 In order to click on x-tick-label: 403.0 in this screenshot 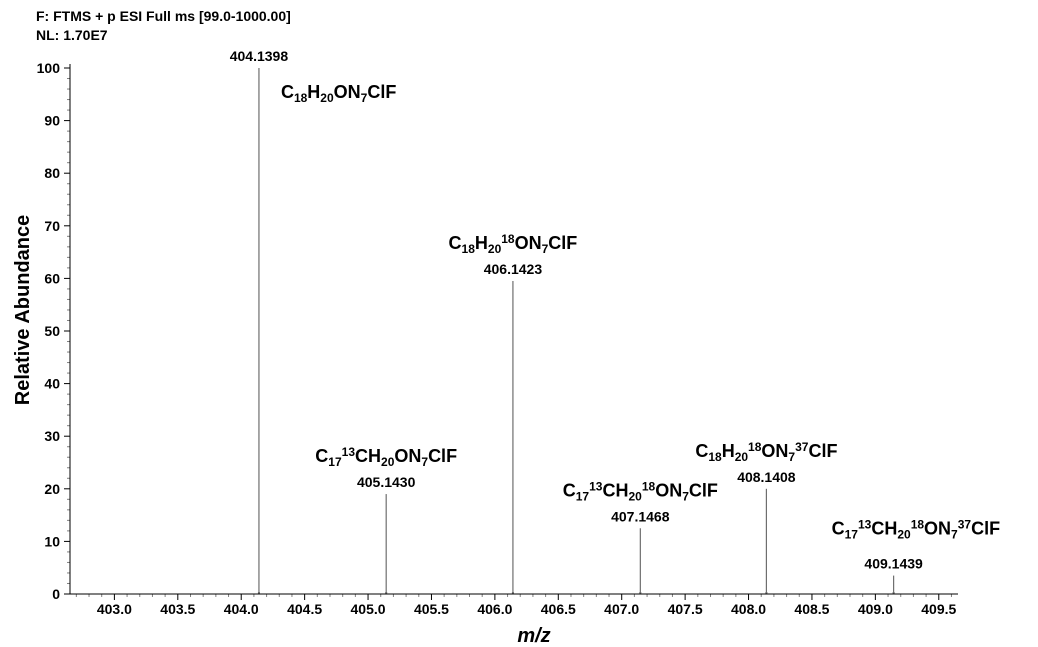, I will do `click(114, 609)`.